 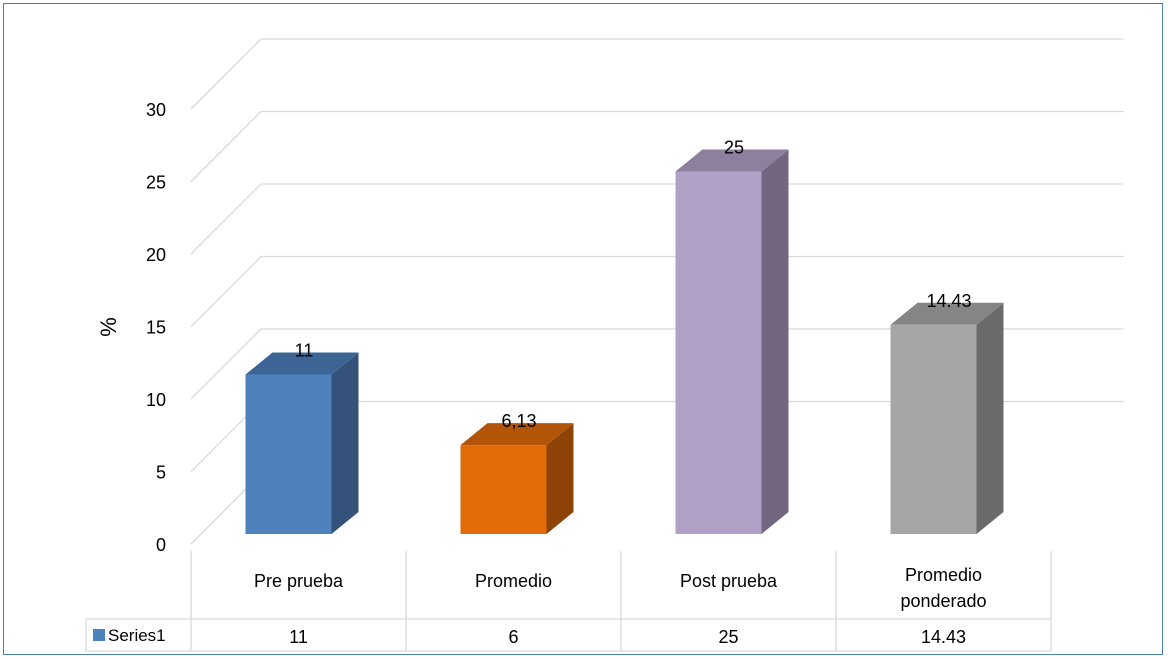 I want to click on table-value: 14.43, so click(x=943, y=637).